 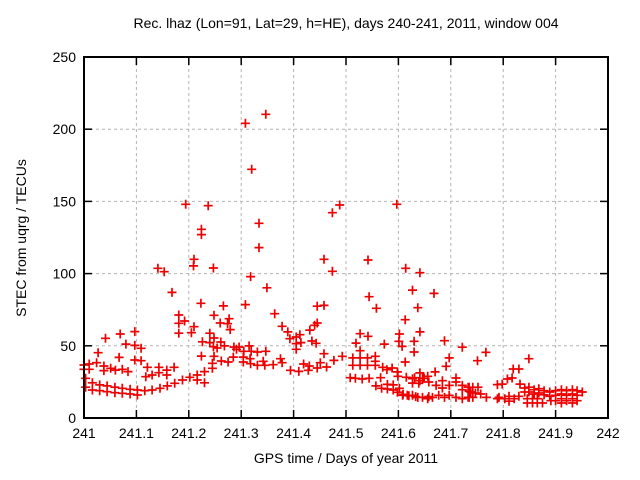 I want to click on y-tick-label: 50, so click(x=68, y=346).